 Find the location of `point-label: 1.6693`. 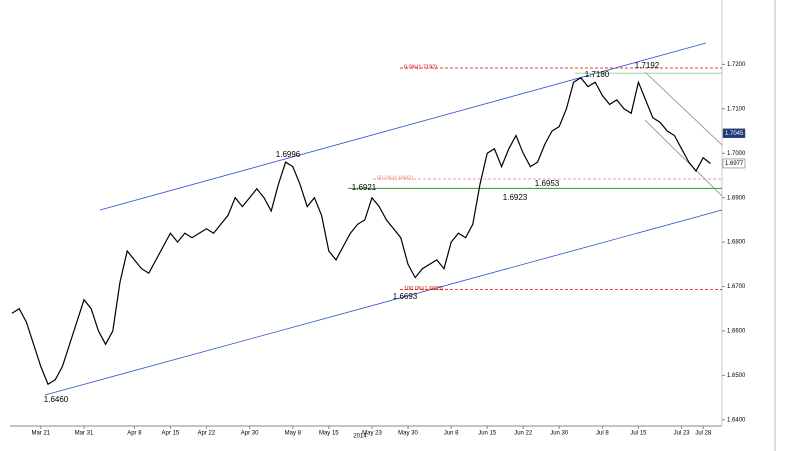

point-label: 1.6693 is located at coordinates (405, 296).